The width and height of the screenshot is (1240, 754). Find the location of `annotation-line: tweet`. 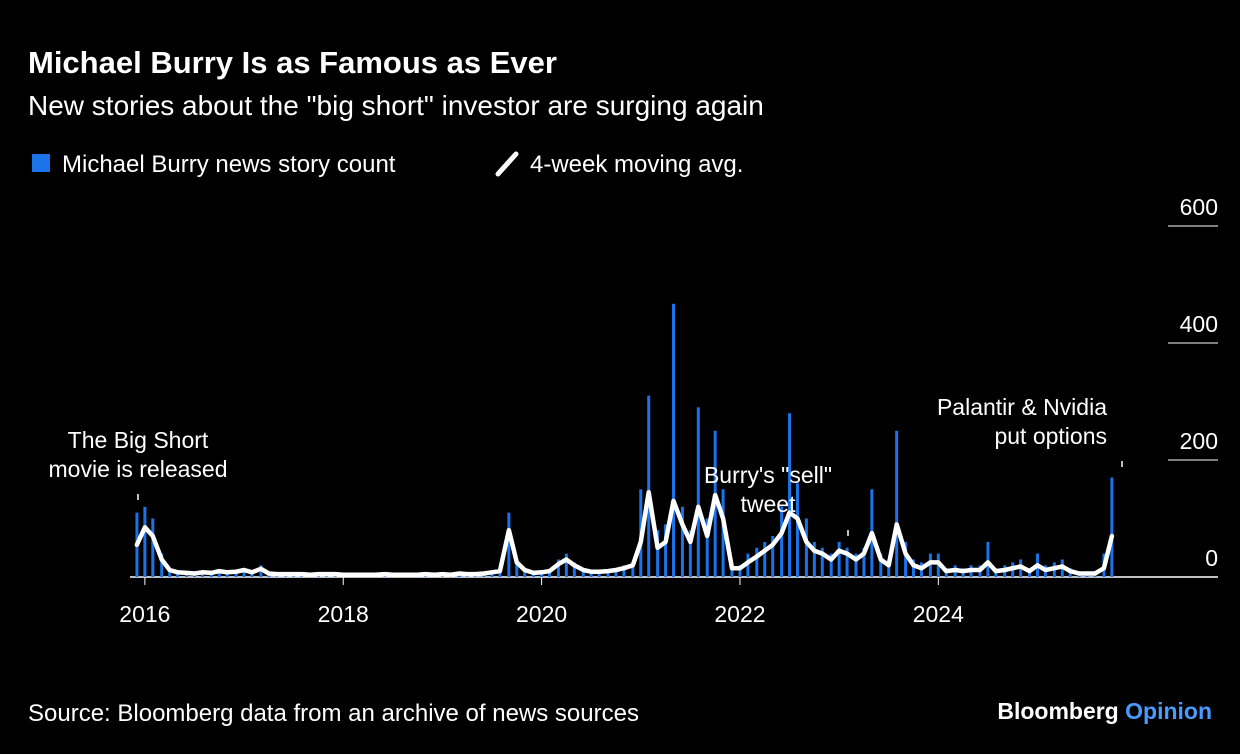

annotation-line: tweet is located at coordinates (769, 504).